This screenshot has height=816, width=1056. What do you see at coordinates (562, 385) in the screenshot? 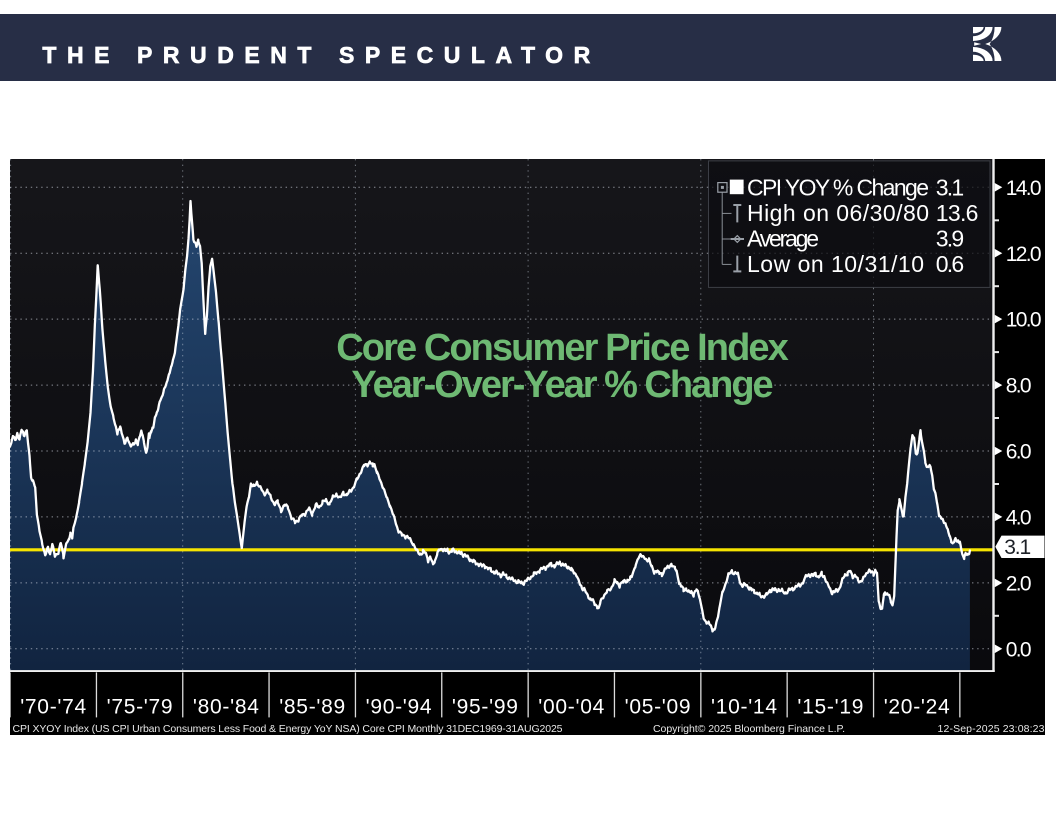
I see `svg-text: Year-Over-Year % Change` at bounding box center [562, 385].